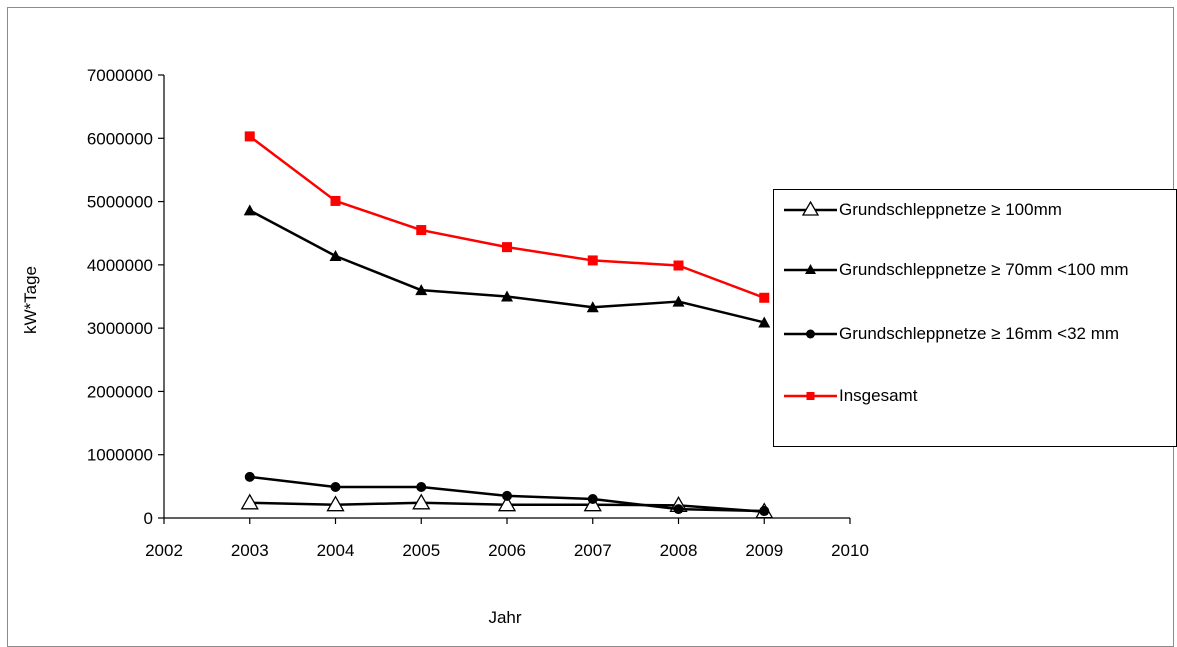  What do you see at coordinates (950, 209) in the screenshot?
I see `legend-label: Grundschleppnetze ≥ 100mm` at bounding box center [950, 209].